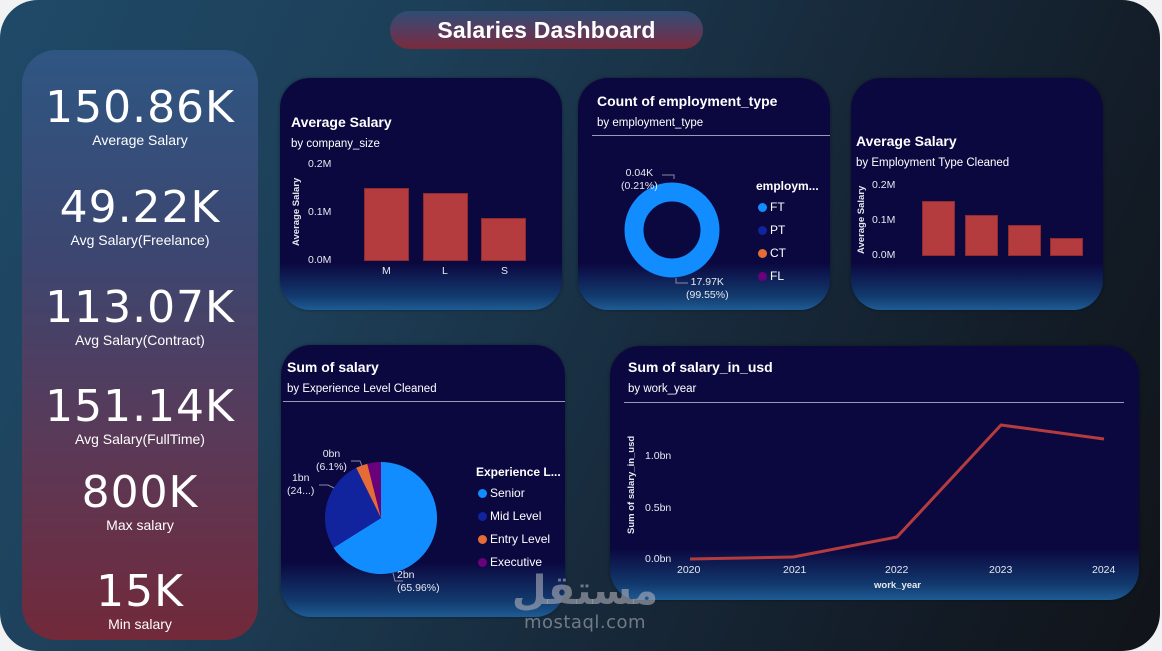 Image resolution: width=1162 pixels, height=651 pixels. Describe the element at coordinates (505, 271) in the screenshot. I see `x-tick: S` at that location.